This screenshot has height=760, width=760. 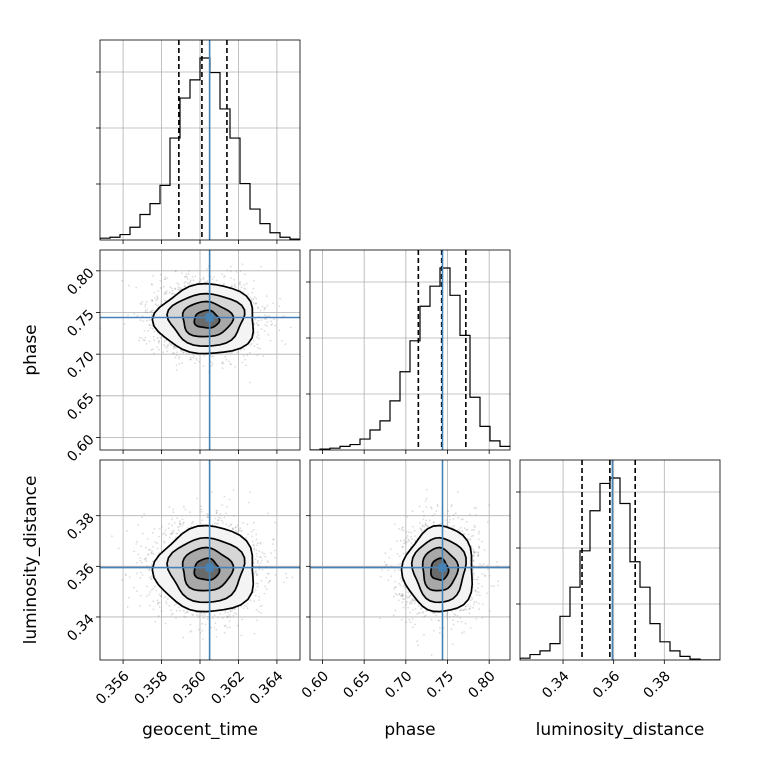 I want to click on histogram-phase, so click(x=410, y=358).